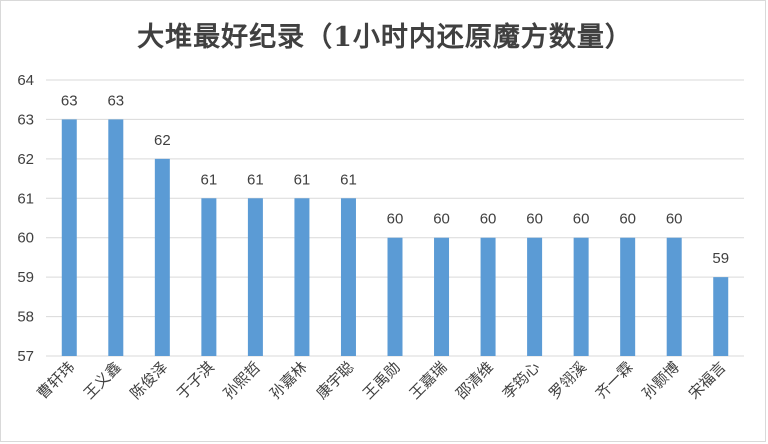  Describe the element at coordinates (25, 218) in the screenshot. I see `y-axis: 57 58 59 60 61 62 63 64` at that location.